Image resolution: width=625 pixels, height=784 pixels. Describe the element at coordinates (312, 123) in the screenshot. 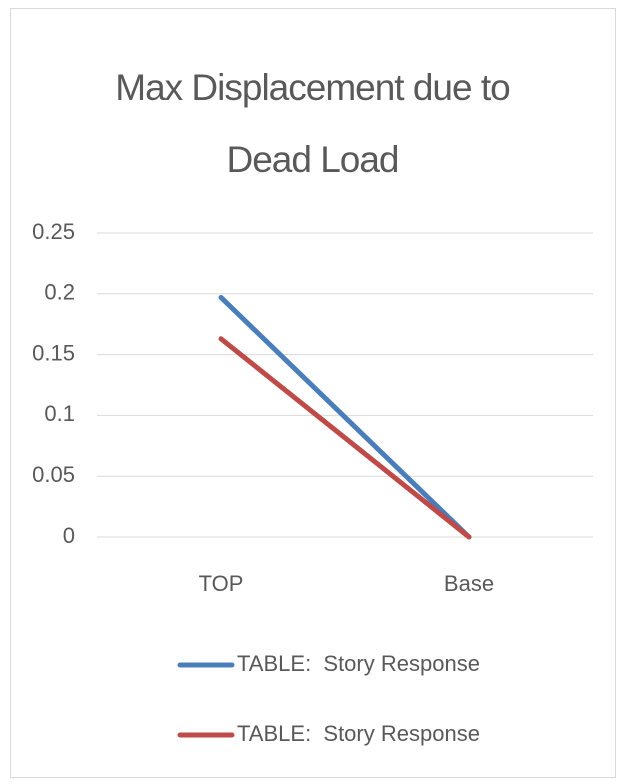

I see `chart-title: Max Displacement due to Dead Load` at that location.